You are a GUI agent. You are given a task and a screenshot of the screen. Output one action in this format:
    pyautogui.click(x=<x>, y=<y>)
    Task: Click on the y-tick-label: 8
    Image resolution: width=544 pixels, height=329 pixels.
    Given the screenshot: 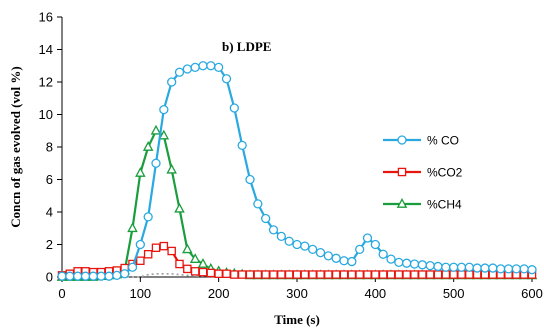 What is the action you would take?
    pyautogui.click(x=49, y=147)
    